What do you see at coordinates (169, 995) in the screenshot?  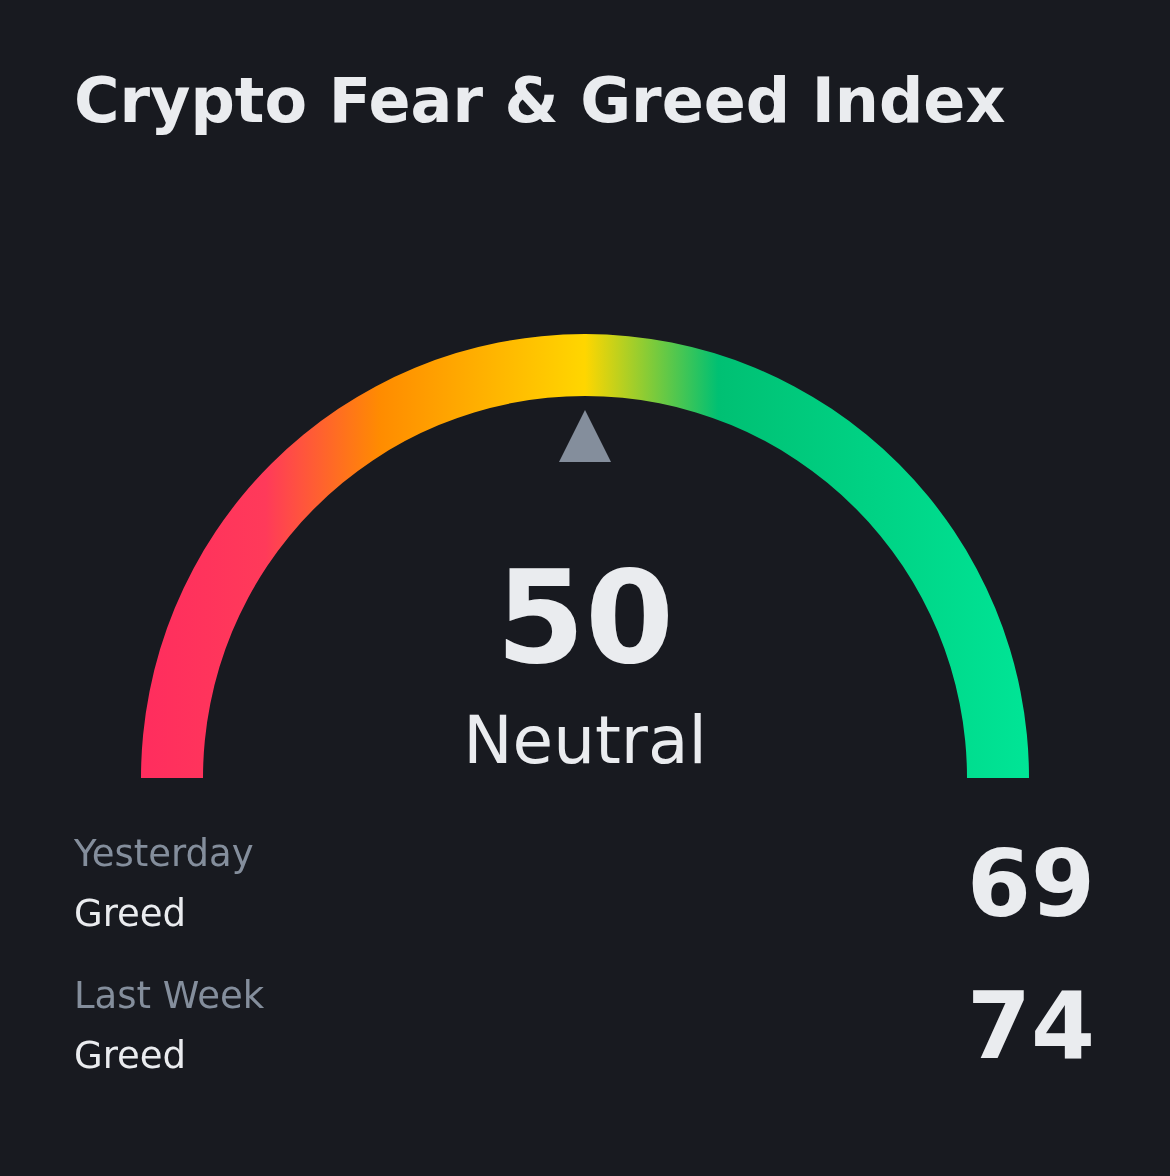 I see `category-label: Last Week` at bounding box center [169, 995].